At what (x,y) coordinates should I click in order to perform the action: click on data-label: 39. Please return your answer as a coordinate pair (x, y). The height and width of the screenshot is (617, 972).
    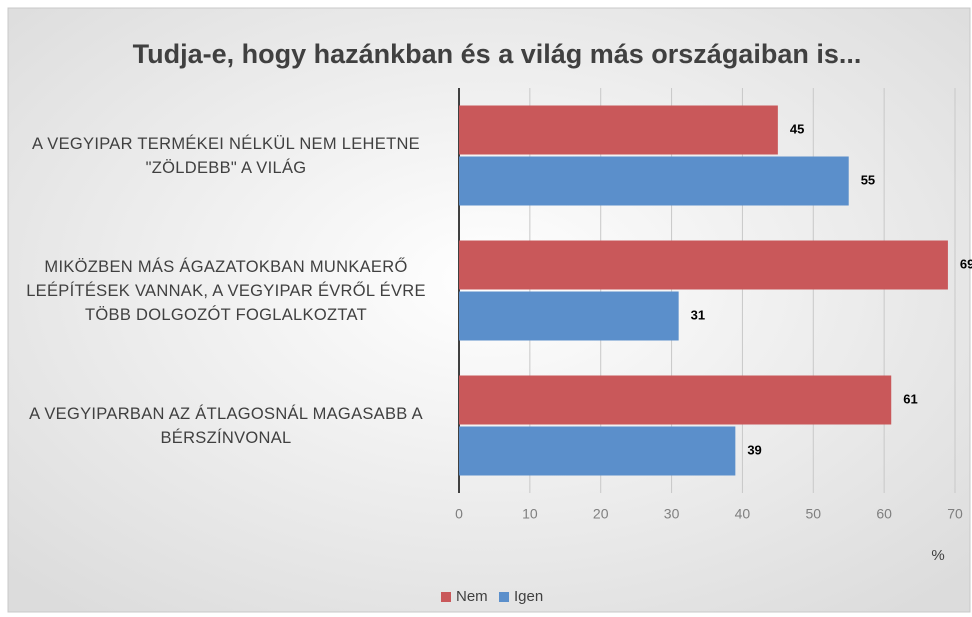
    Looking at the image, I should click on (754, 449).